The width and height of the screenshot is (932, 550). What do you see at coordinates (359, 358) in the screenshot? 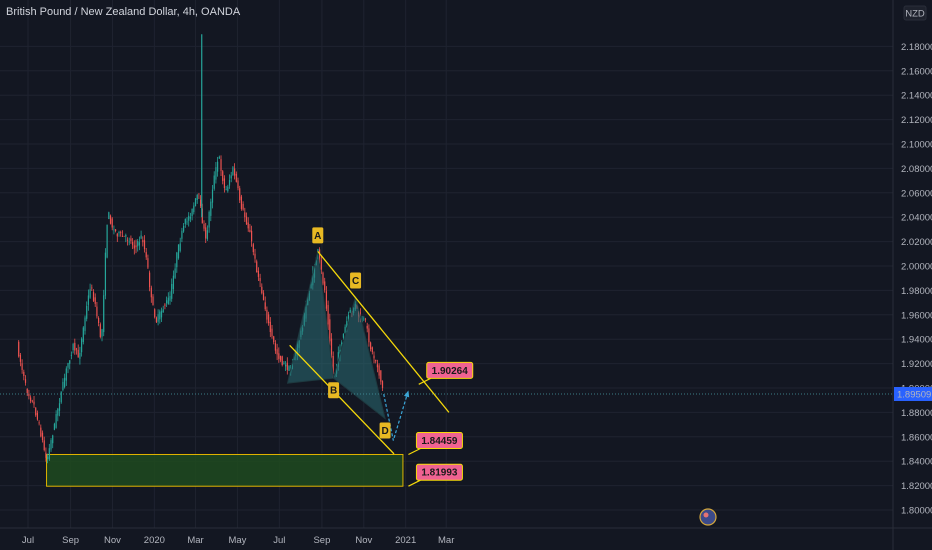
I see `harmonic-triangle-bcd` at bounding box center [359, 358].